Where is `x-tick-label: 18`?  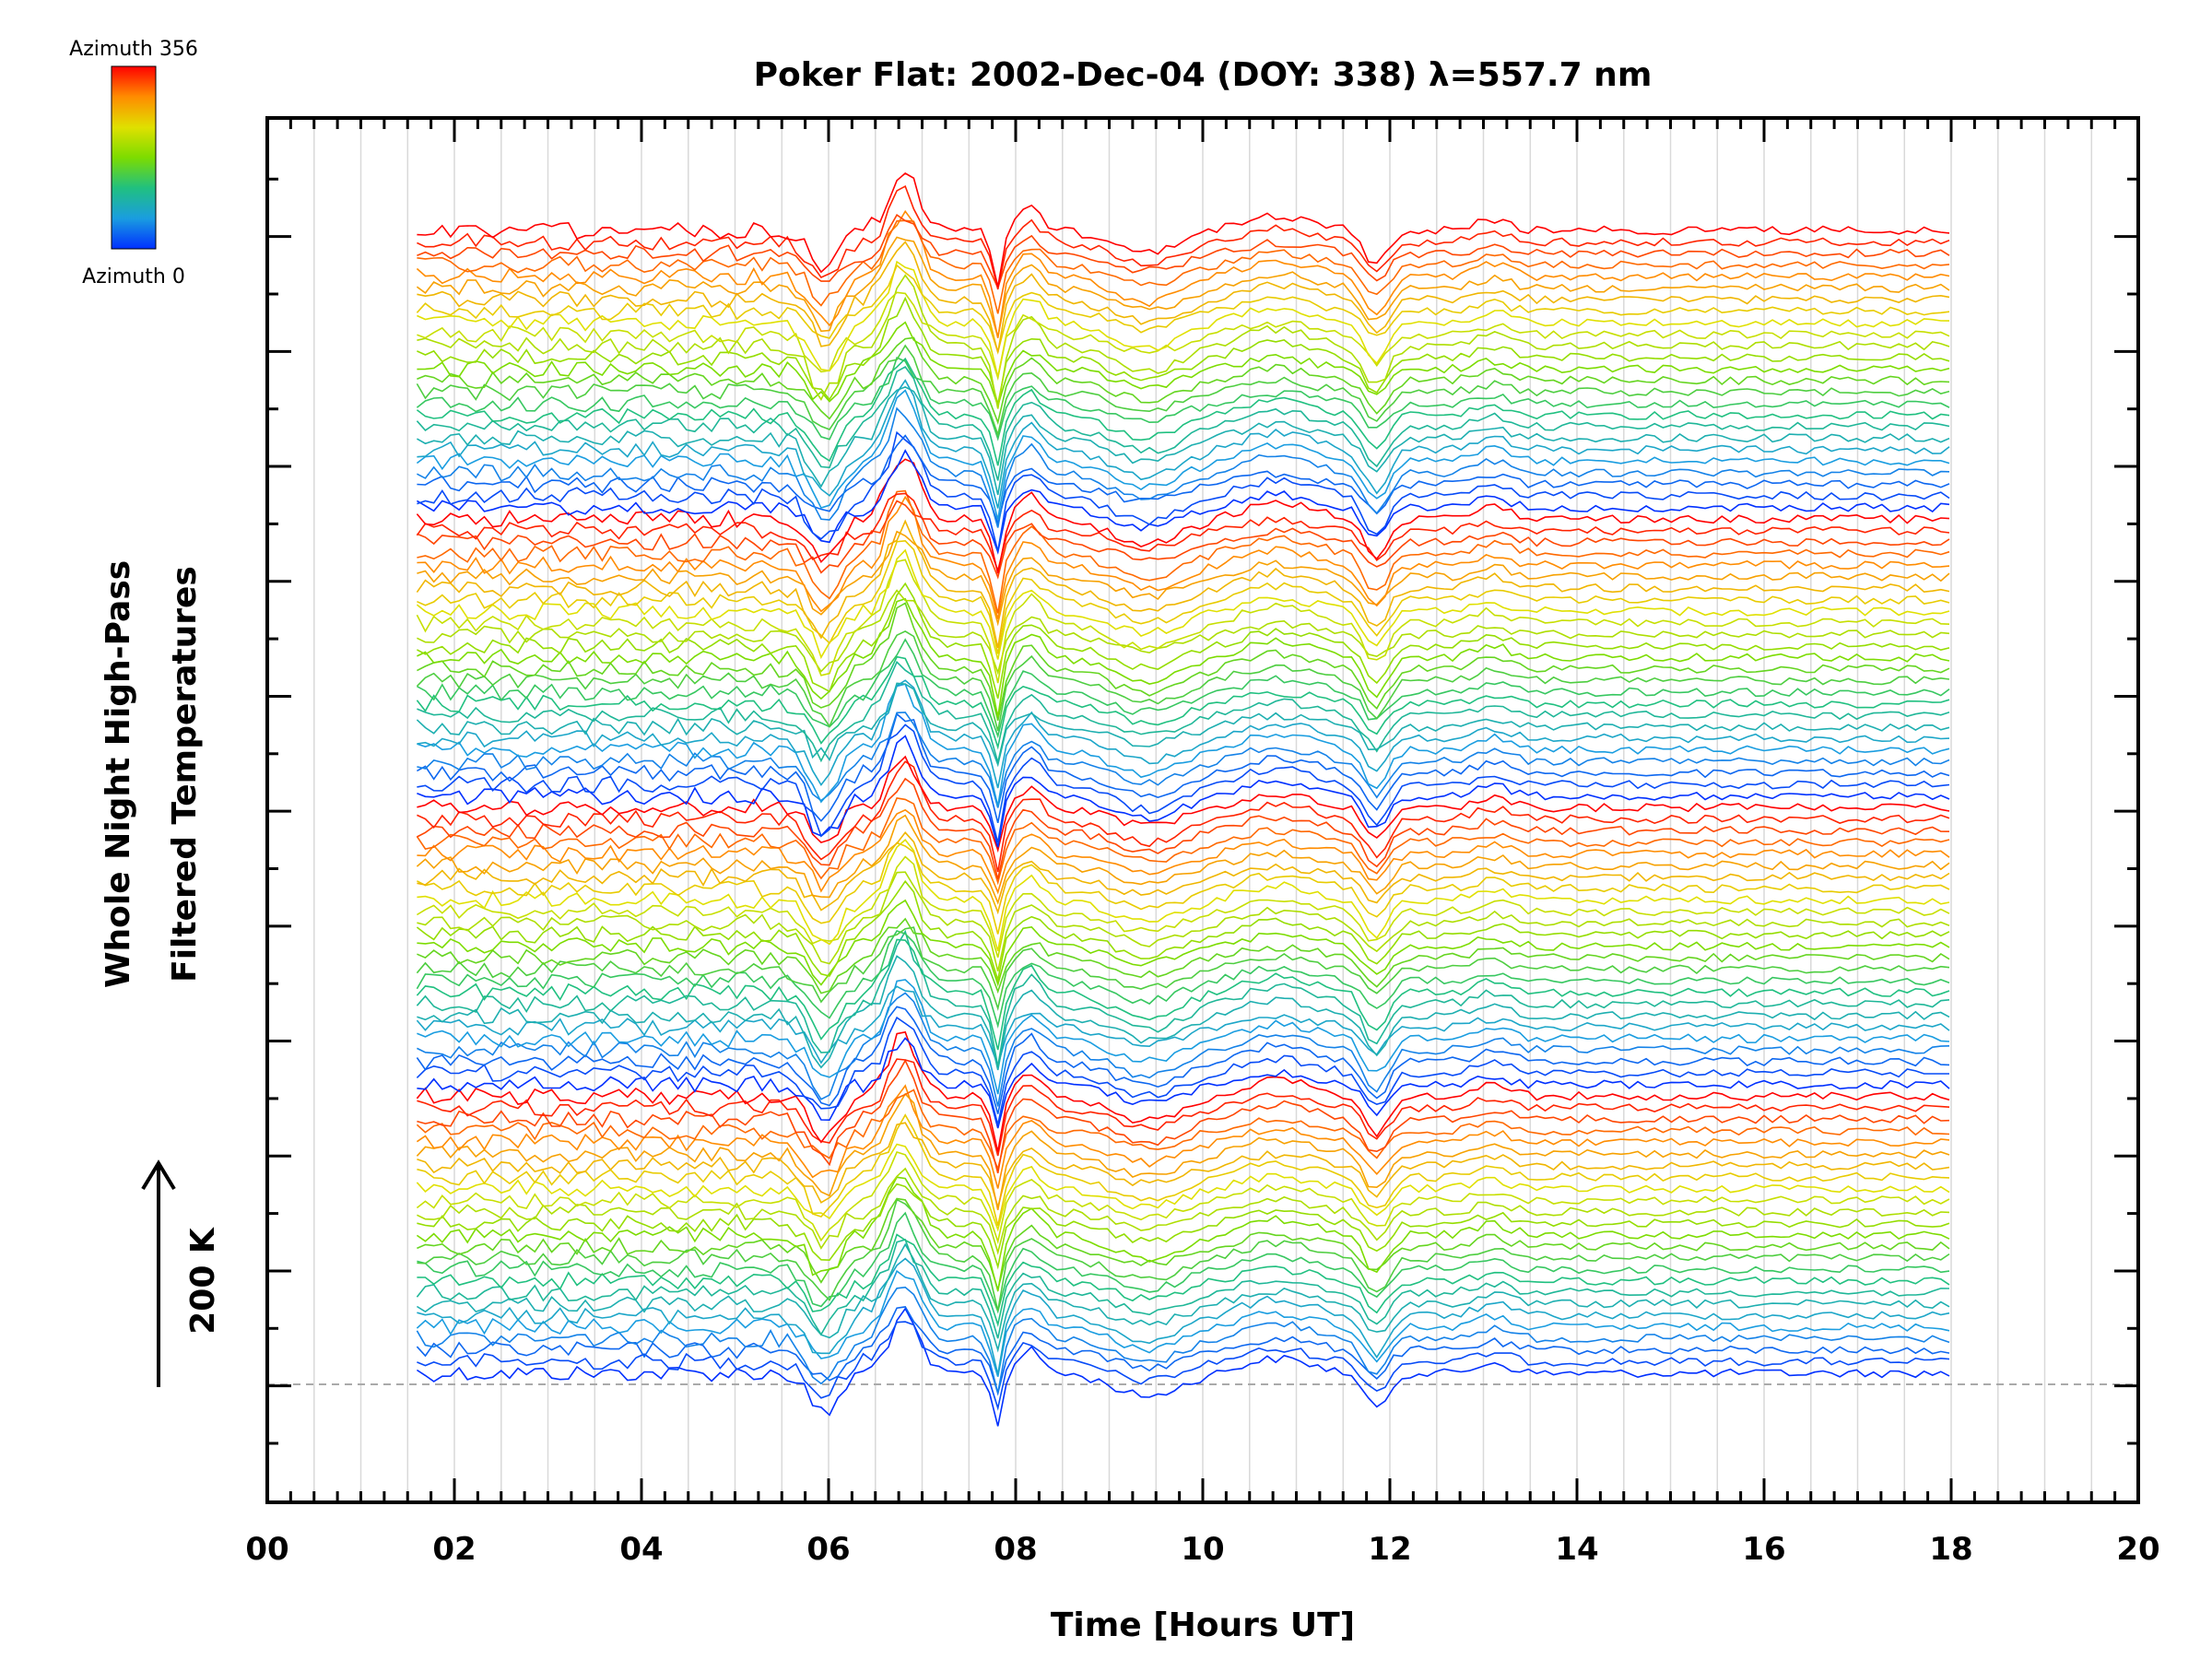
x-tick-label: 18 is located at coordinates (1950, 1549).